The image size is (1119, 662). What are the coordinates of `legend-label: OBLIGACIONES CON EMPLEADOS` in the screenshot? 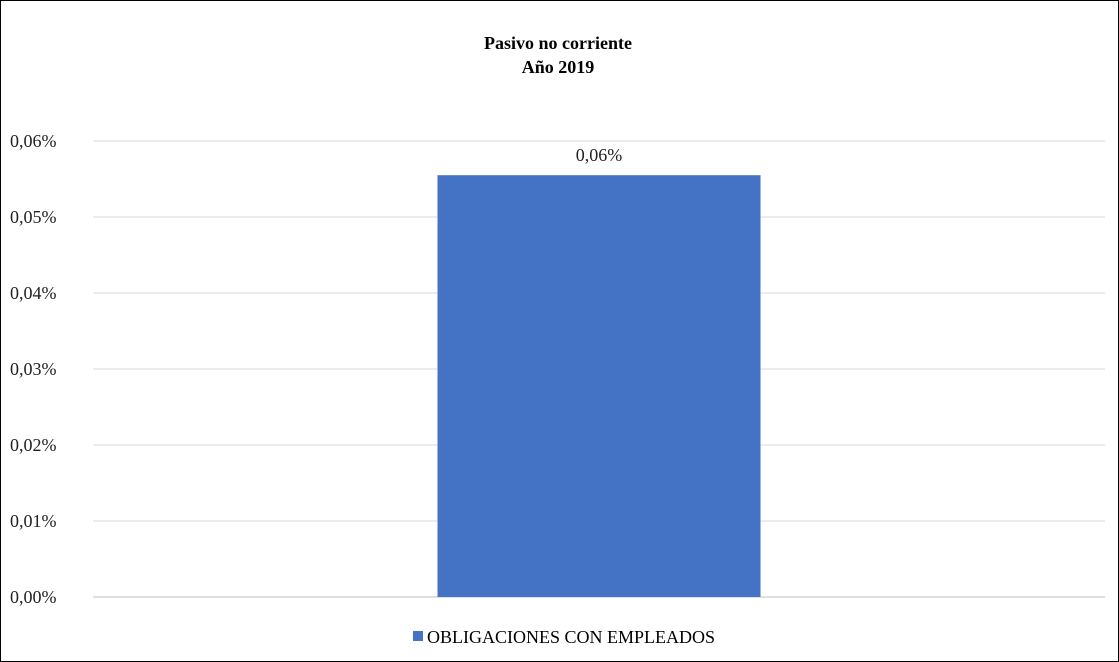 It's located at (571, 637).